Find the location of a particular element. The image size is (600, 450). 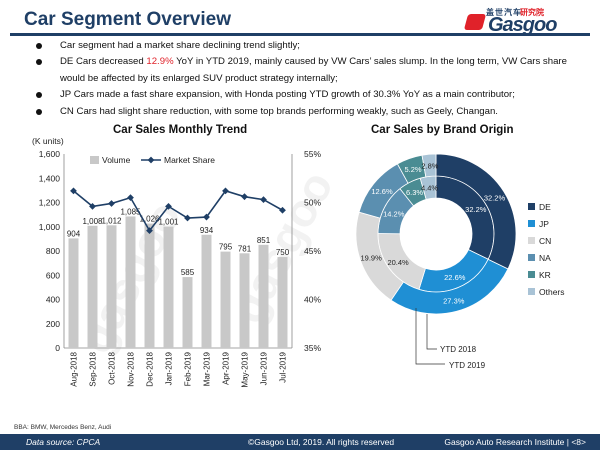

legend-label: JP is located at coordinates (544, 224).